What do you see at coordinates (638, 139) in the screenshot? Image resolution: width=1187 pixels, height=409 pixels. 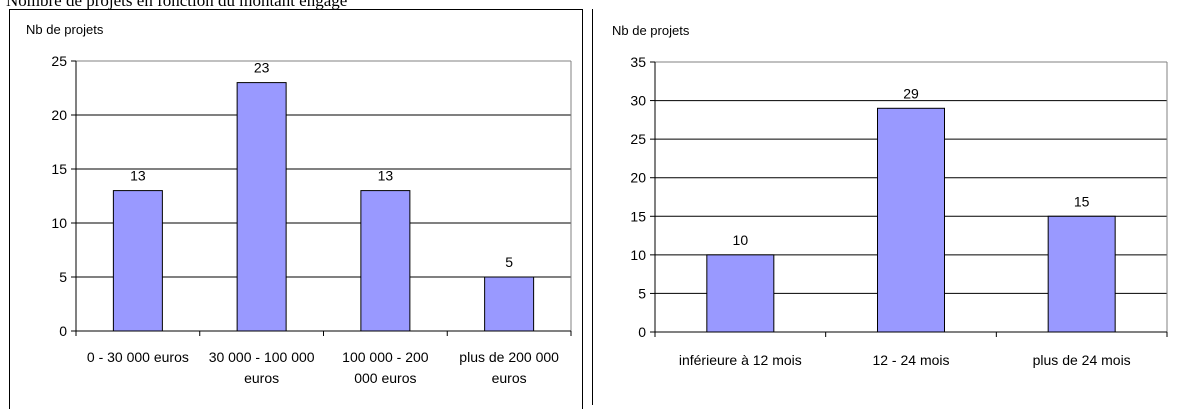 I see `chart-1-y-tick-label: 25` at bounding box center [638, 139].